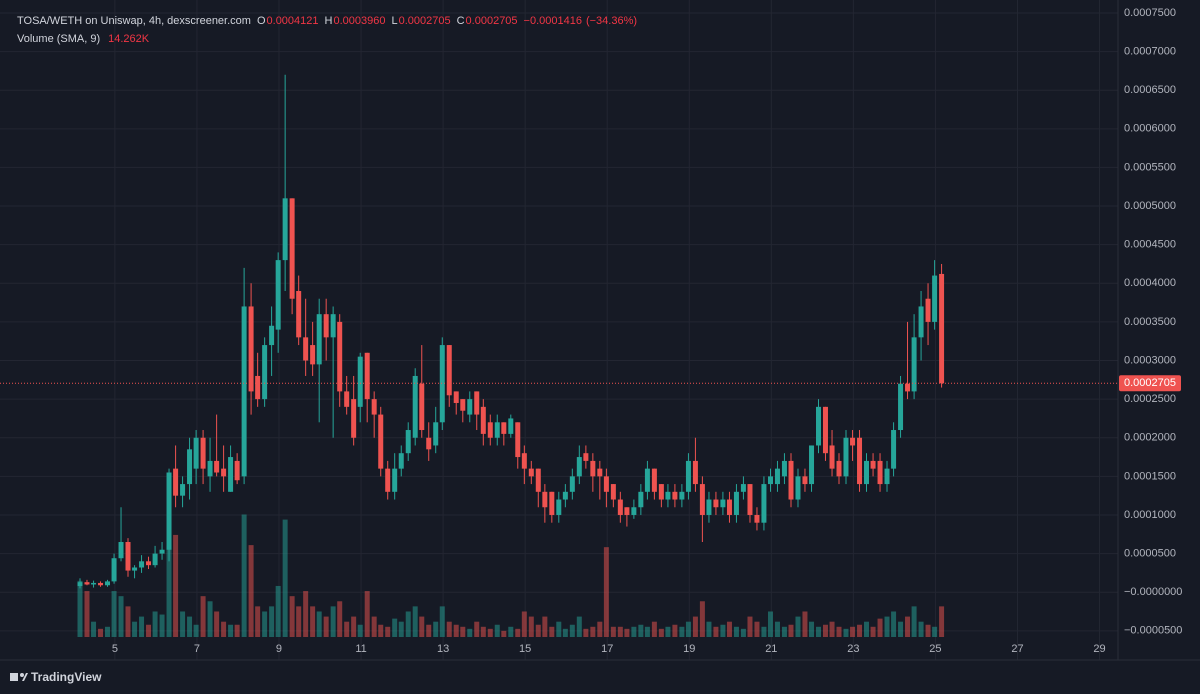 This screenshot has width=1200, height=694. I want to click on y-tick-label: 0.0007000, so click(1150, 51).